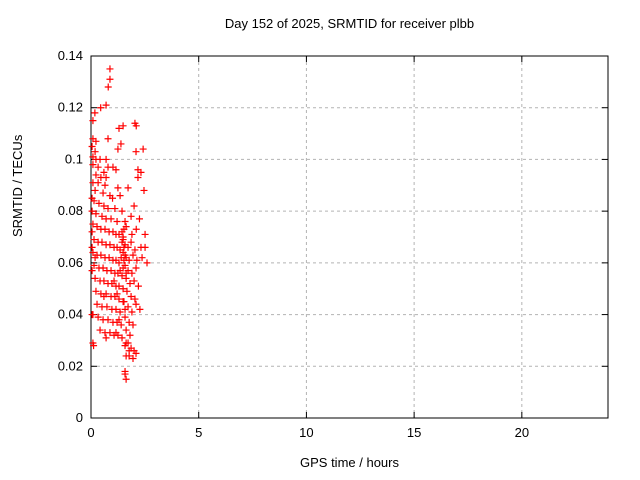  I want to click on y-tick-label: 0.14, so click(70, 55).